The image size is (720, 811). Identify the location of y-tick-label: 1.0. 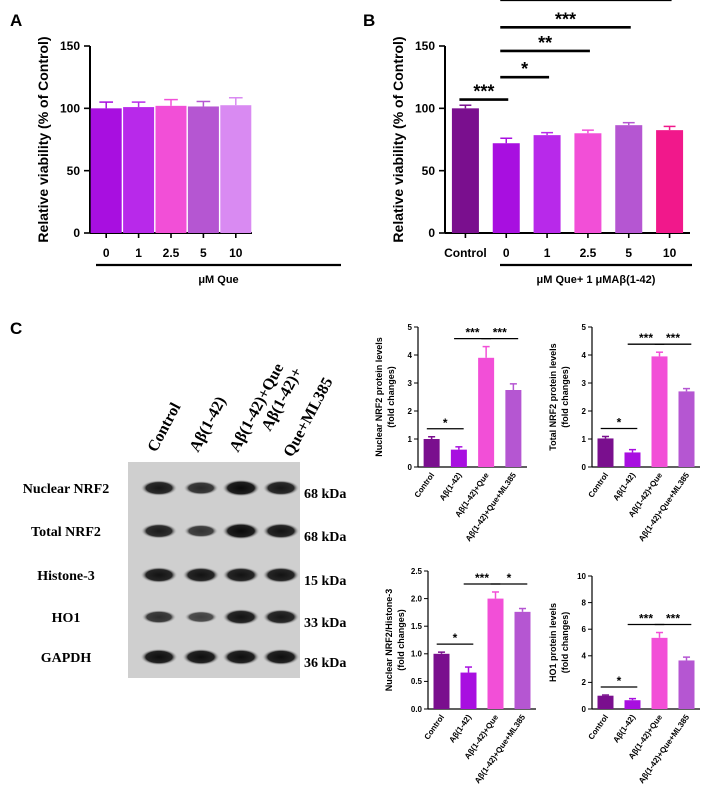
(417, 654).